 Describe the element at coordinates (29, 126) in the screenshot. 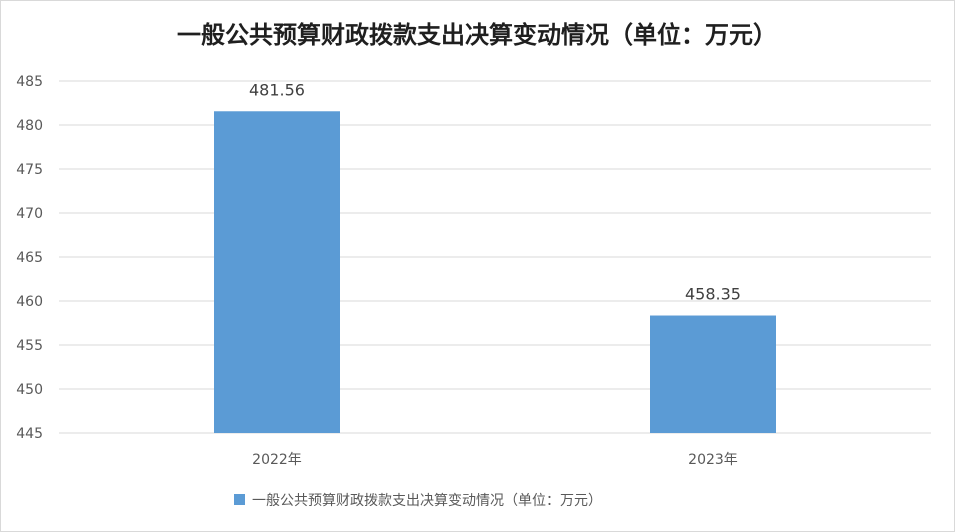

I see `y-tick-label: 480` at that location.